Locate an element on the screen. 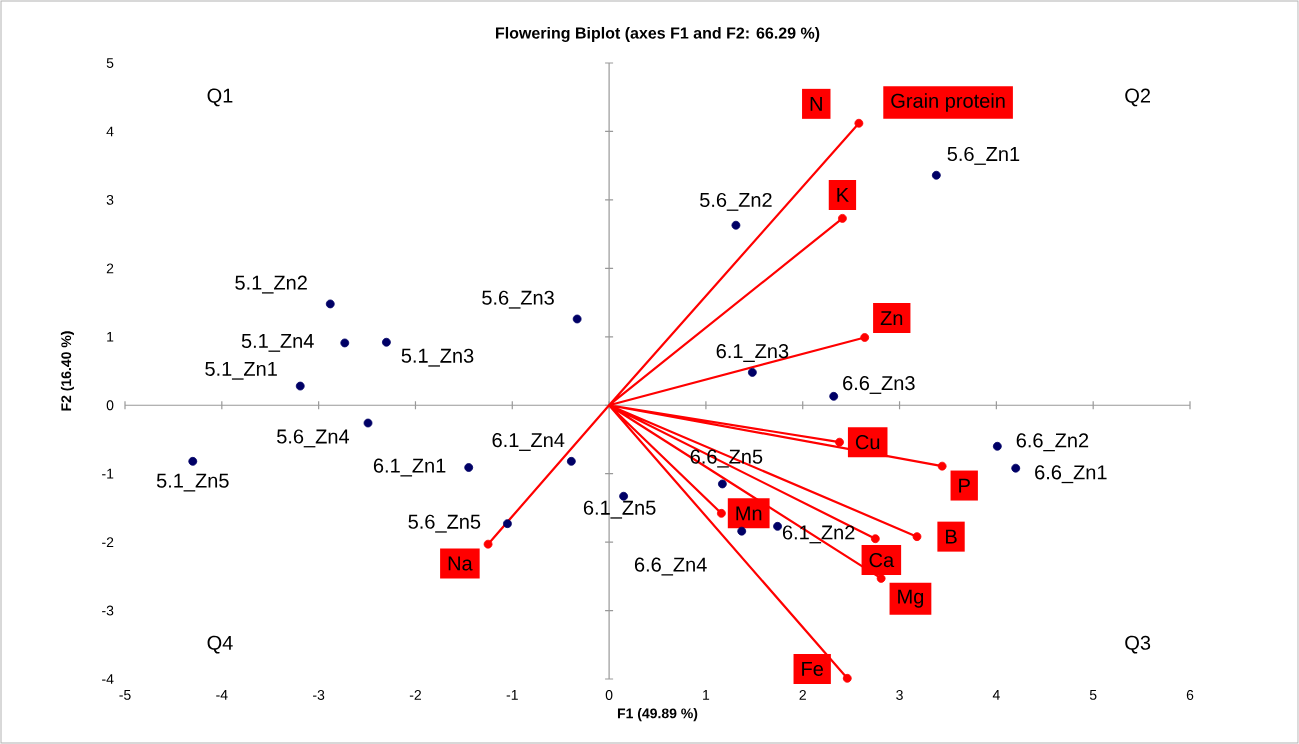  annotation: Mn is located at coordinates (749, 513).